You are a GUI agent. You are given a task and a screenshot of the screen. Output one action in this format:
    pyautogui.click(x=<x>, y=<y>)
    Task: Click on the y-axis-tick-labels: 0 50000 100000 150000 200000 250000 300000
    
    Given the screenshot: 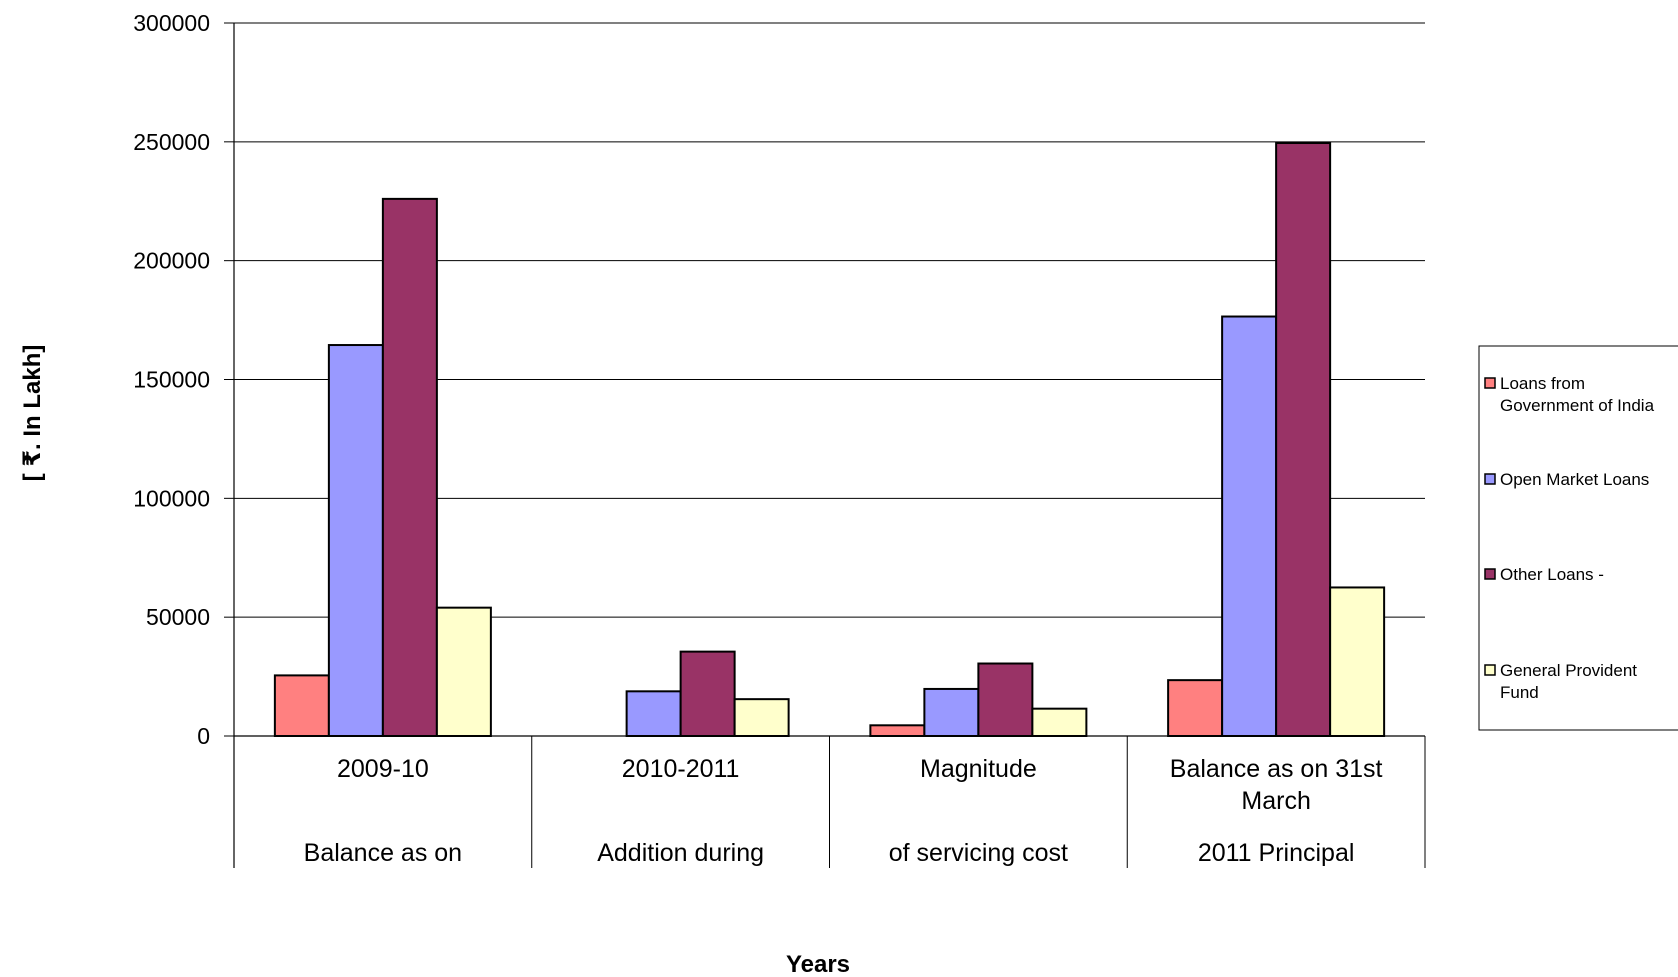 What is the action you would take?
    pyautogui.click(x=183, y=379)
    